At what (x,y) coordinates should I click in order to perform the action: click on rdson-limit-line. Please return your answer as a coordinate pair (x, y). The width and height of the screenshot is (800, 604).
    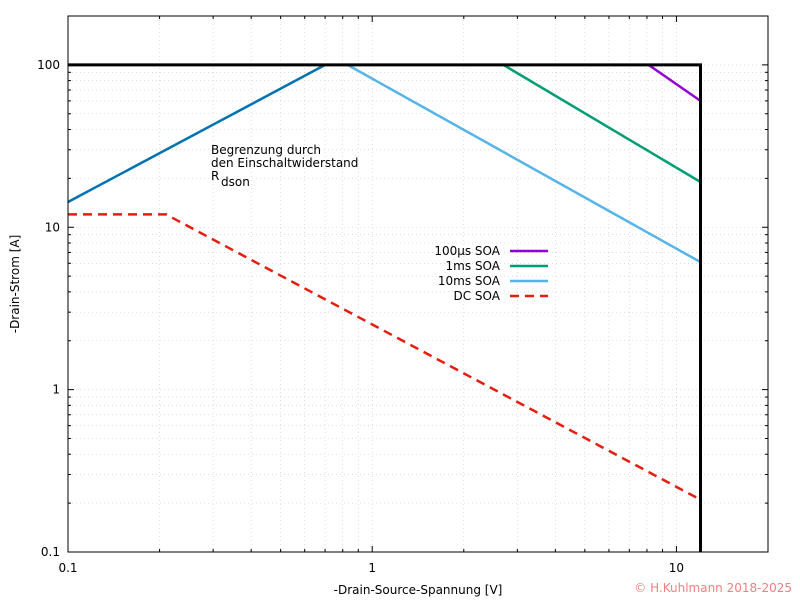
    Looking at the image, I should click on (196, 133).